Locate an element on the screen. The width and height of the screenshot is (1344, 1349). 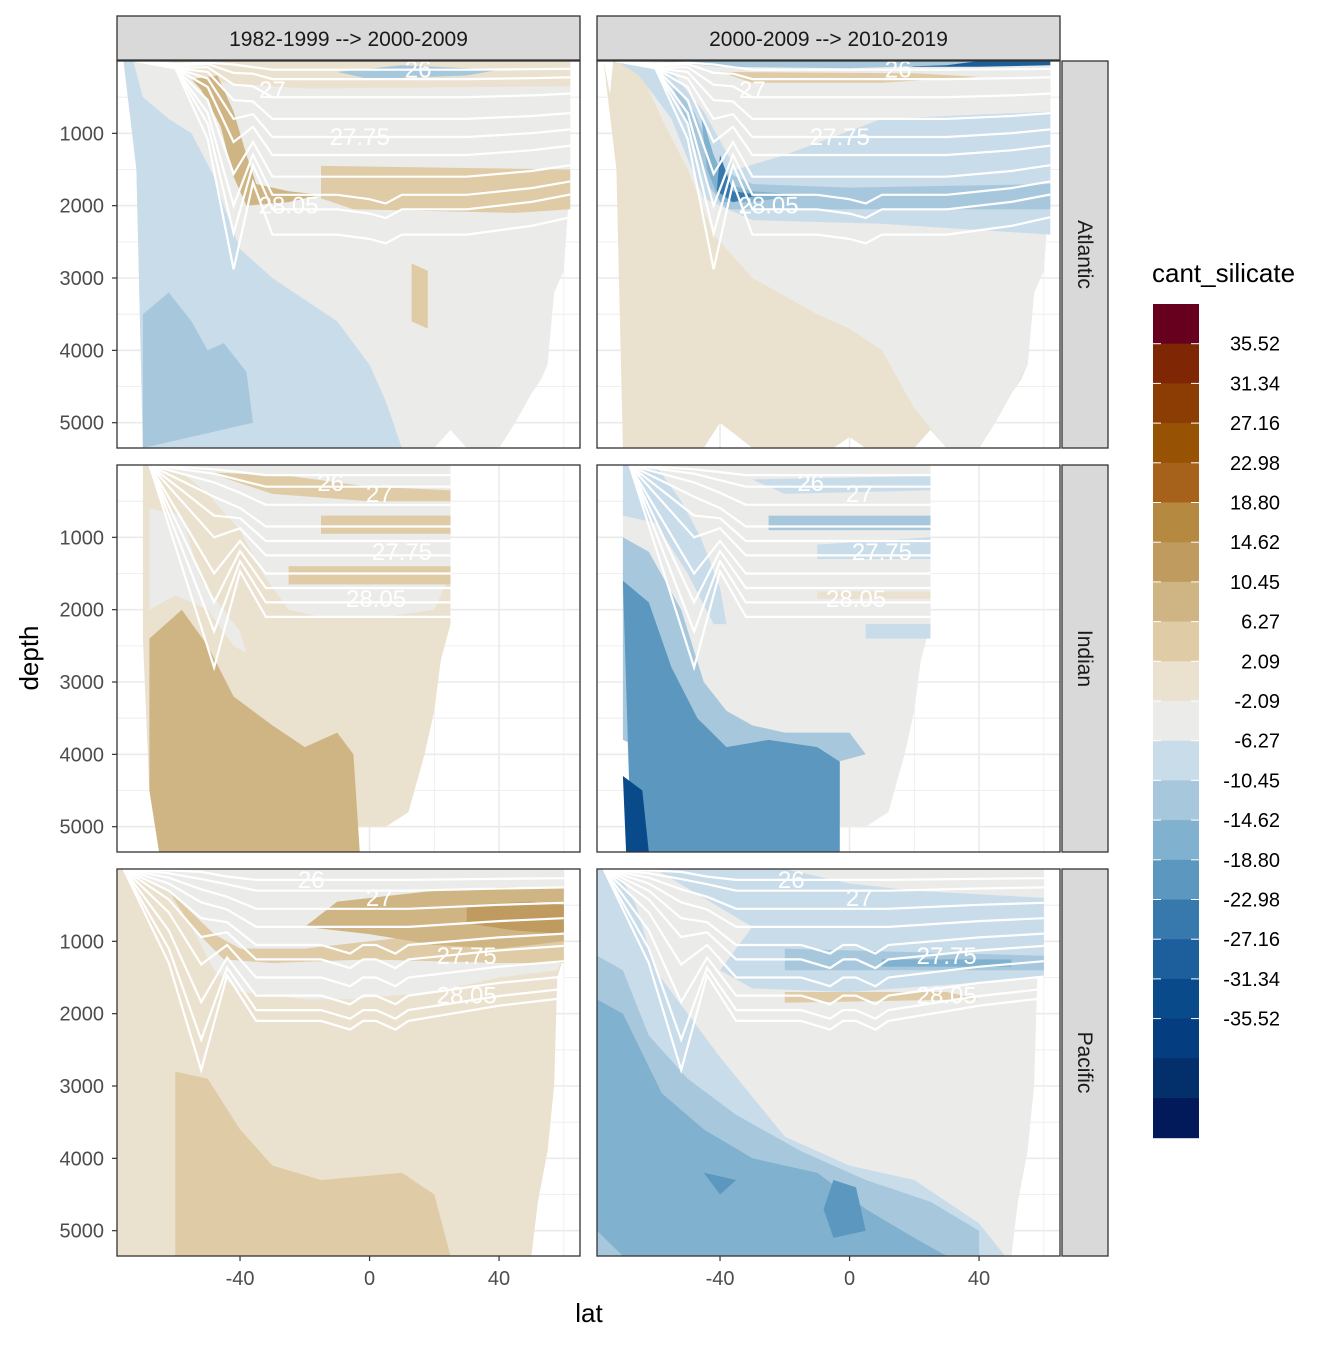
facet-strip-top is located at coordinates (348, 38).